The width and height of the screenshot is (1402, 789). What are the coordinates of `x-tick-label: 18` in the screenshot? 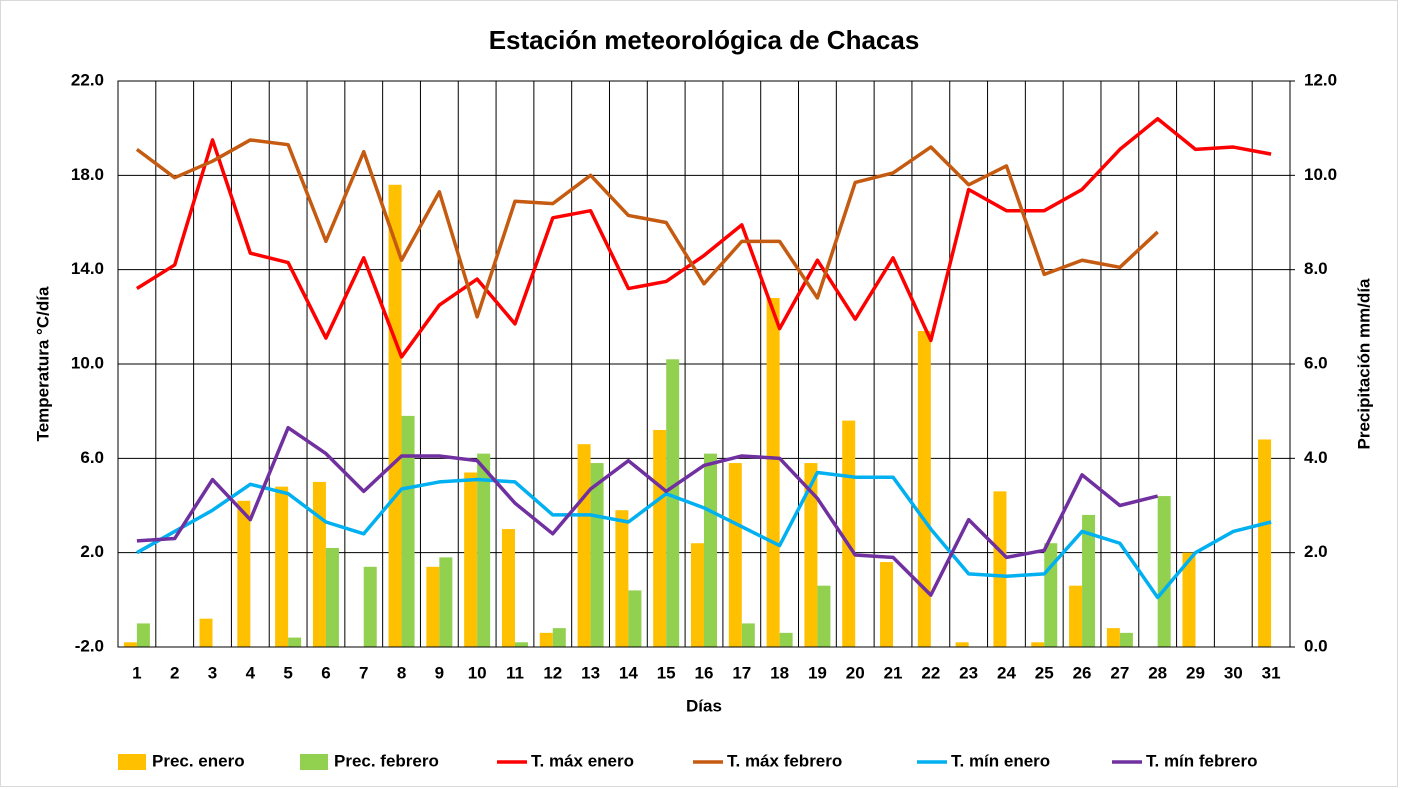 It's located at (779, 672).